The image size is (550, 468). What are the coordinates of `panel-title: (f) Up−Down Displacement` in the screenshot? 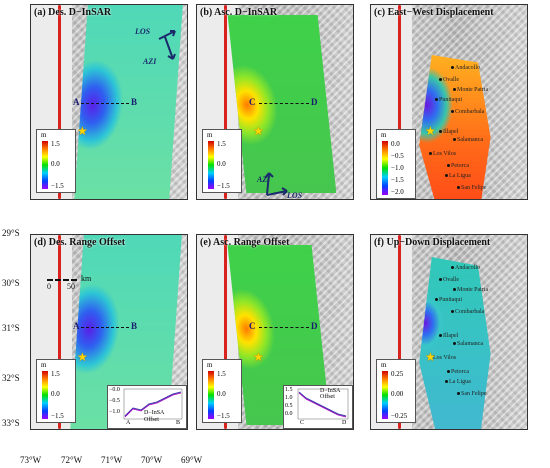 It's located at (432, 242).